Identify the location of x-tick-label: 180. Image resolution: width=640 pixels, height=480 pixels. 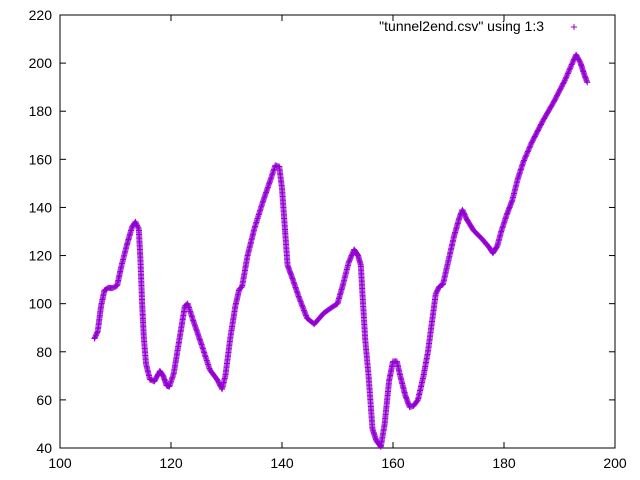
(504, 463).